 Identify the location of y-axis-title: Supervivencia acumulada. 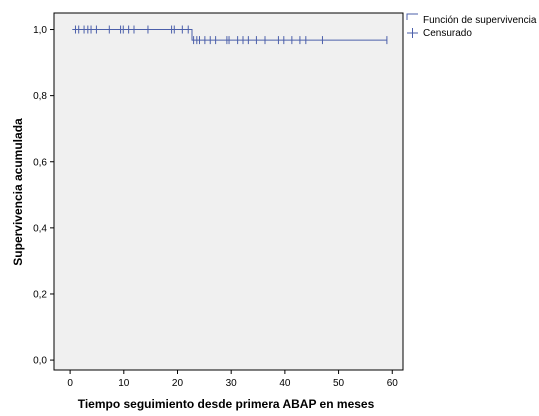
(18, 192).